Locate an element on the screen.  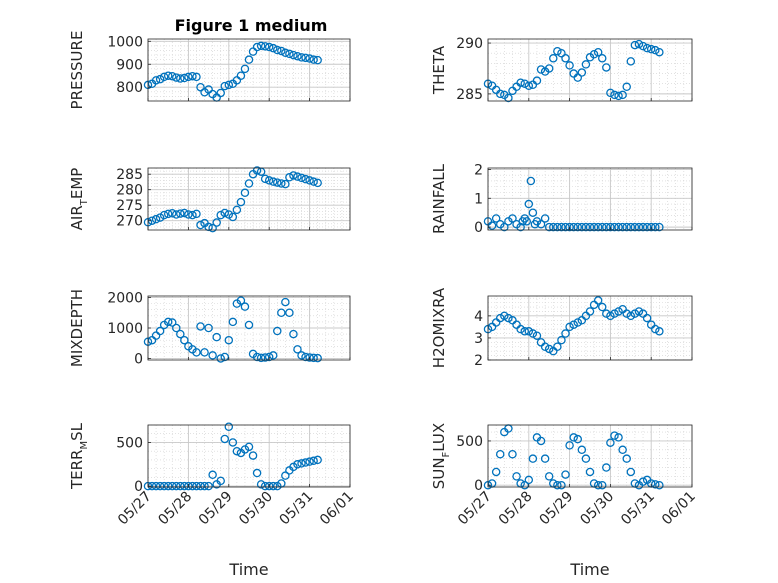
y-axis-label: THETA is located at coordinates (439, 70).